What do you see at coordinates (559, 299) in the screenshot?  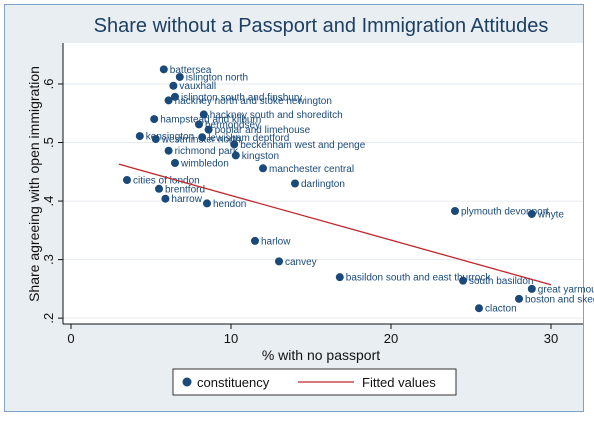 I see `point-label: boston and skegness` at bounding box center [559, 299].